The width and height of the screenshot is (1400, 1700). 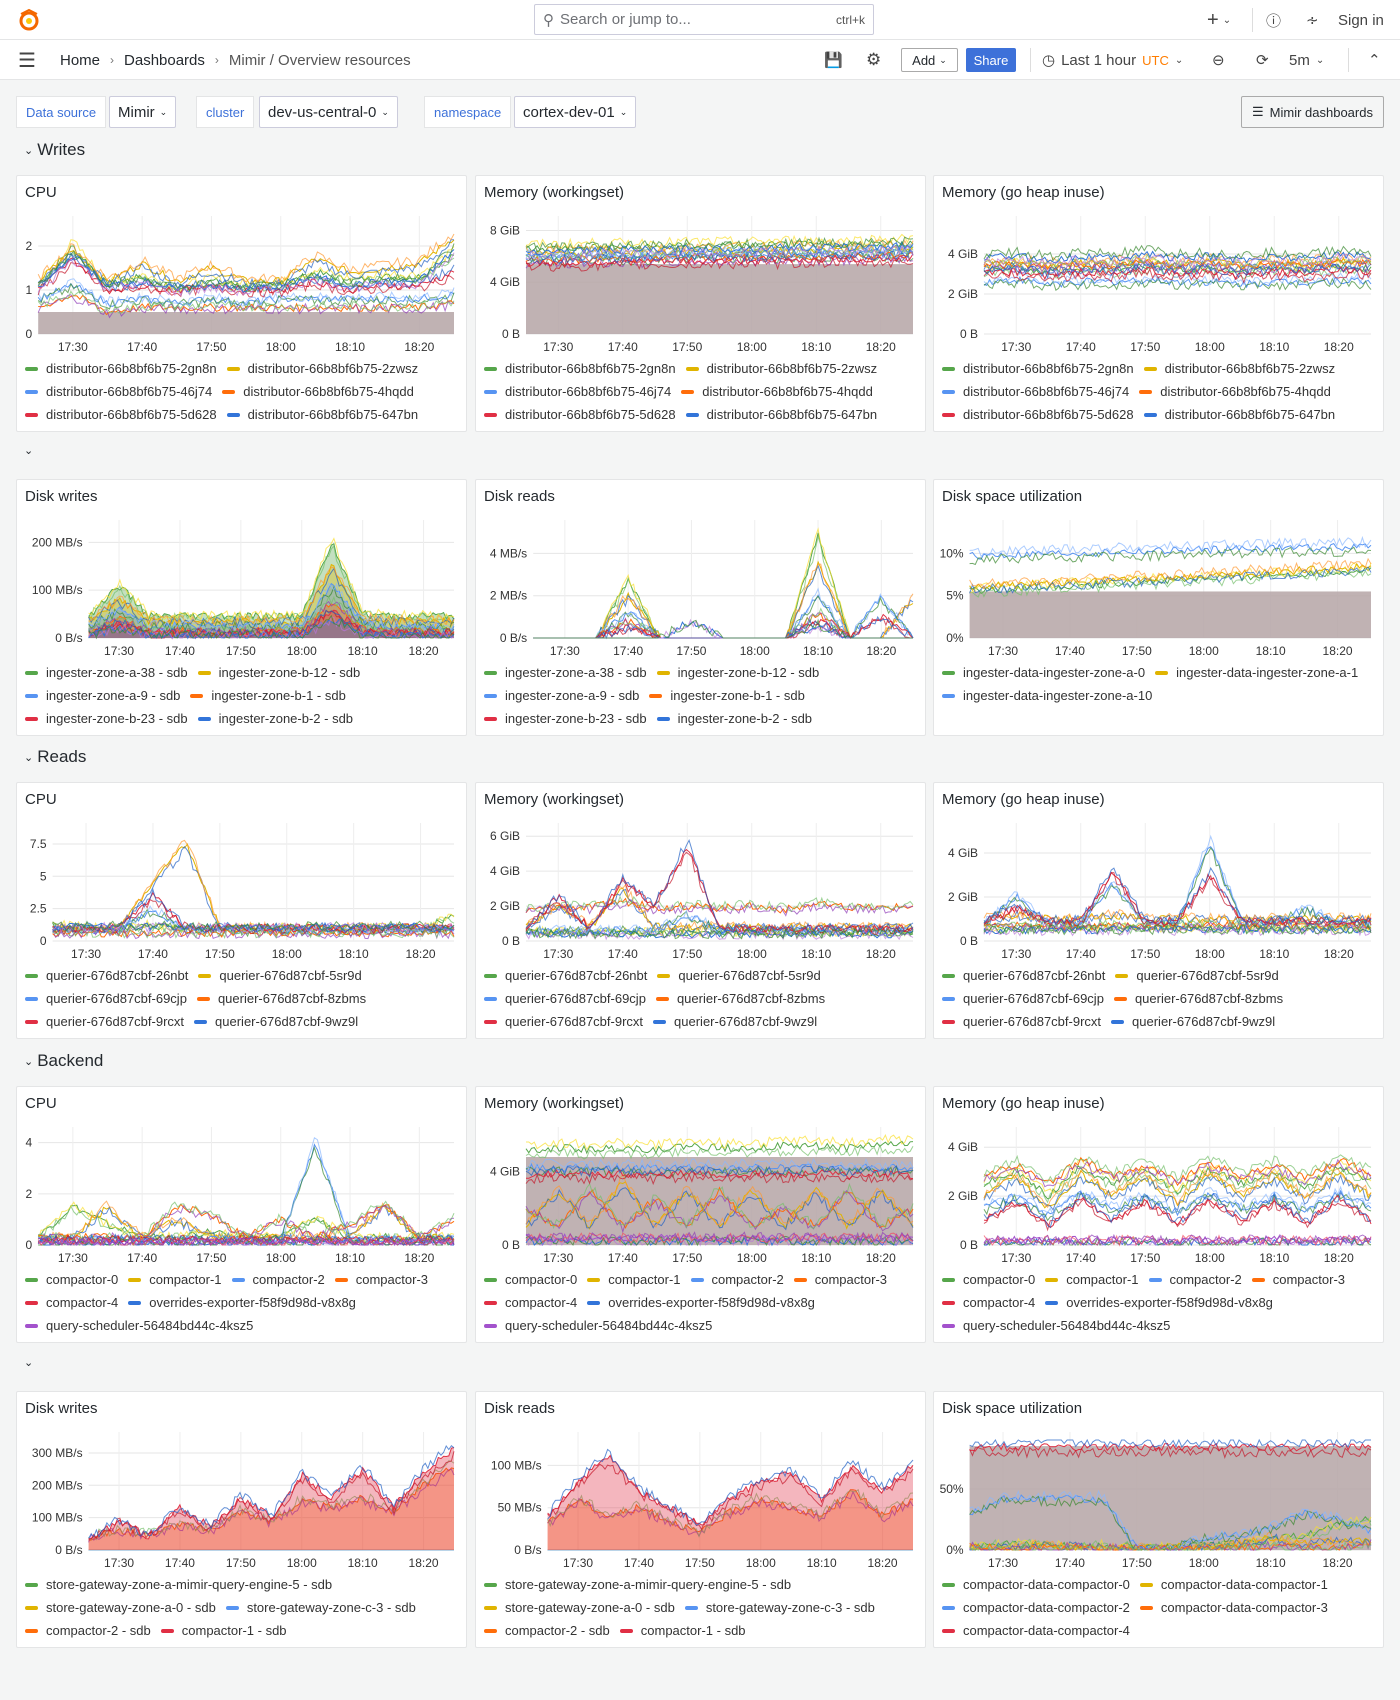 I want to click on datasource-select: Mimir ⌄, so click(x=143, y=112).